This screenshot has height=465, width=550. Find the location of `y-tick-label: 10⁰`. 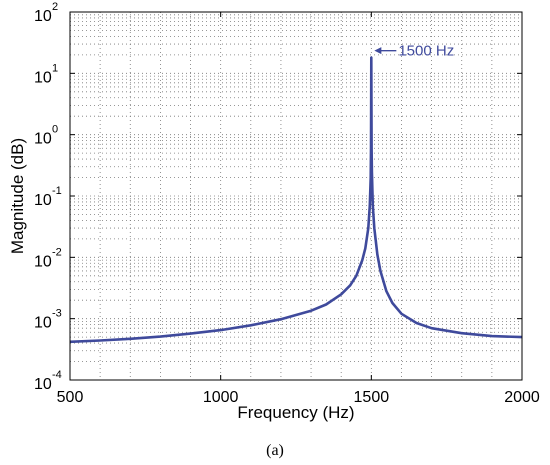

y-tick-label: 10⁰ is located at coordinates (46, 136).